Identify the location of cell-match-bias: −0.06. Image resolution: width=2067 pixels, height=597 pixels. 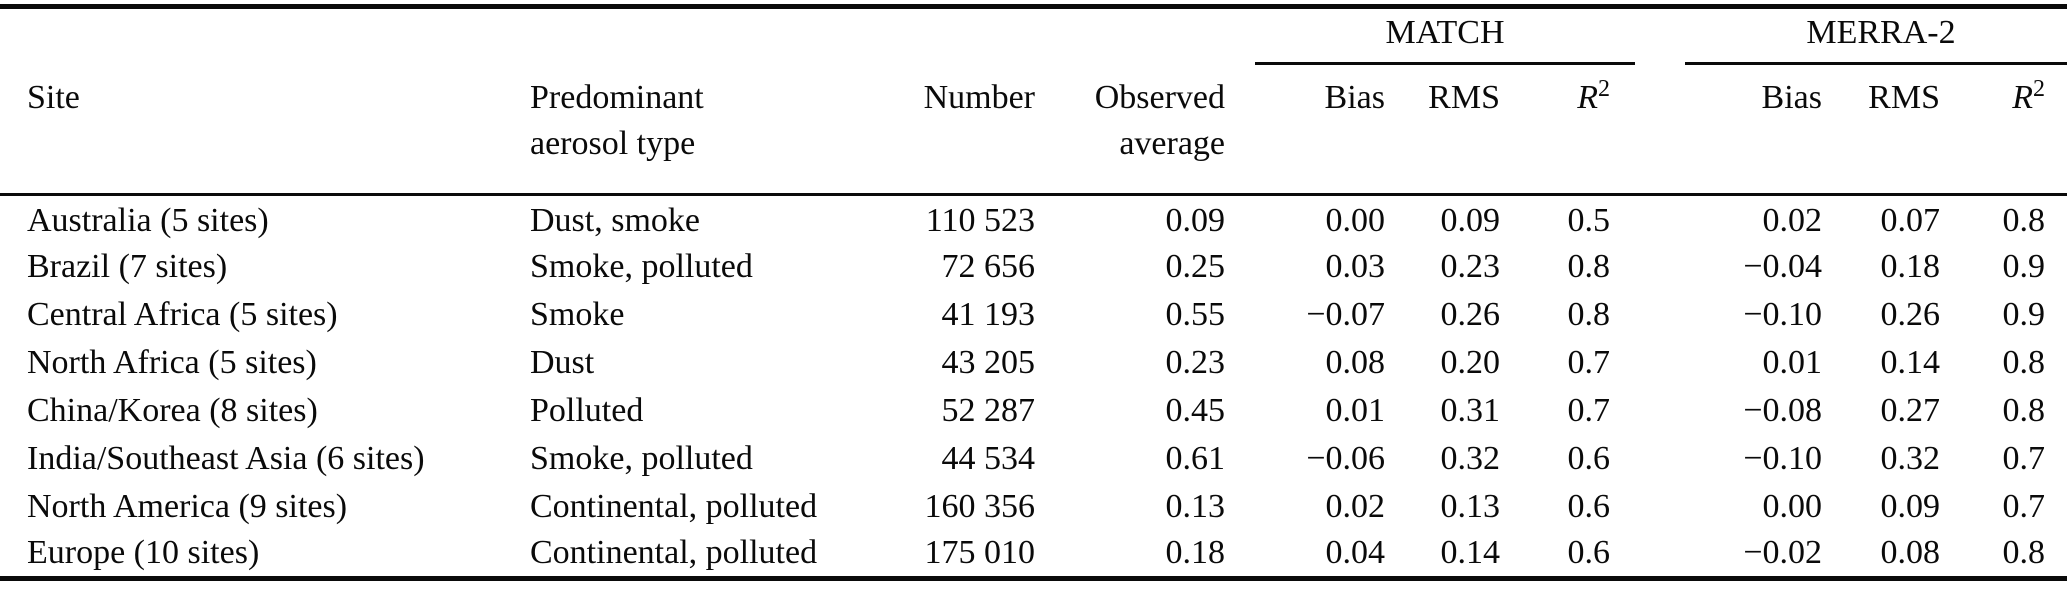
(1345, 458).